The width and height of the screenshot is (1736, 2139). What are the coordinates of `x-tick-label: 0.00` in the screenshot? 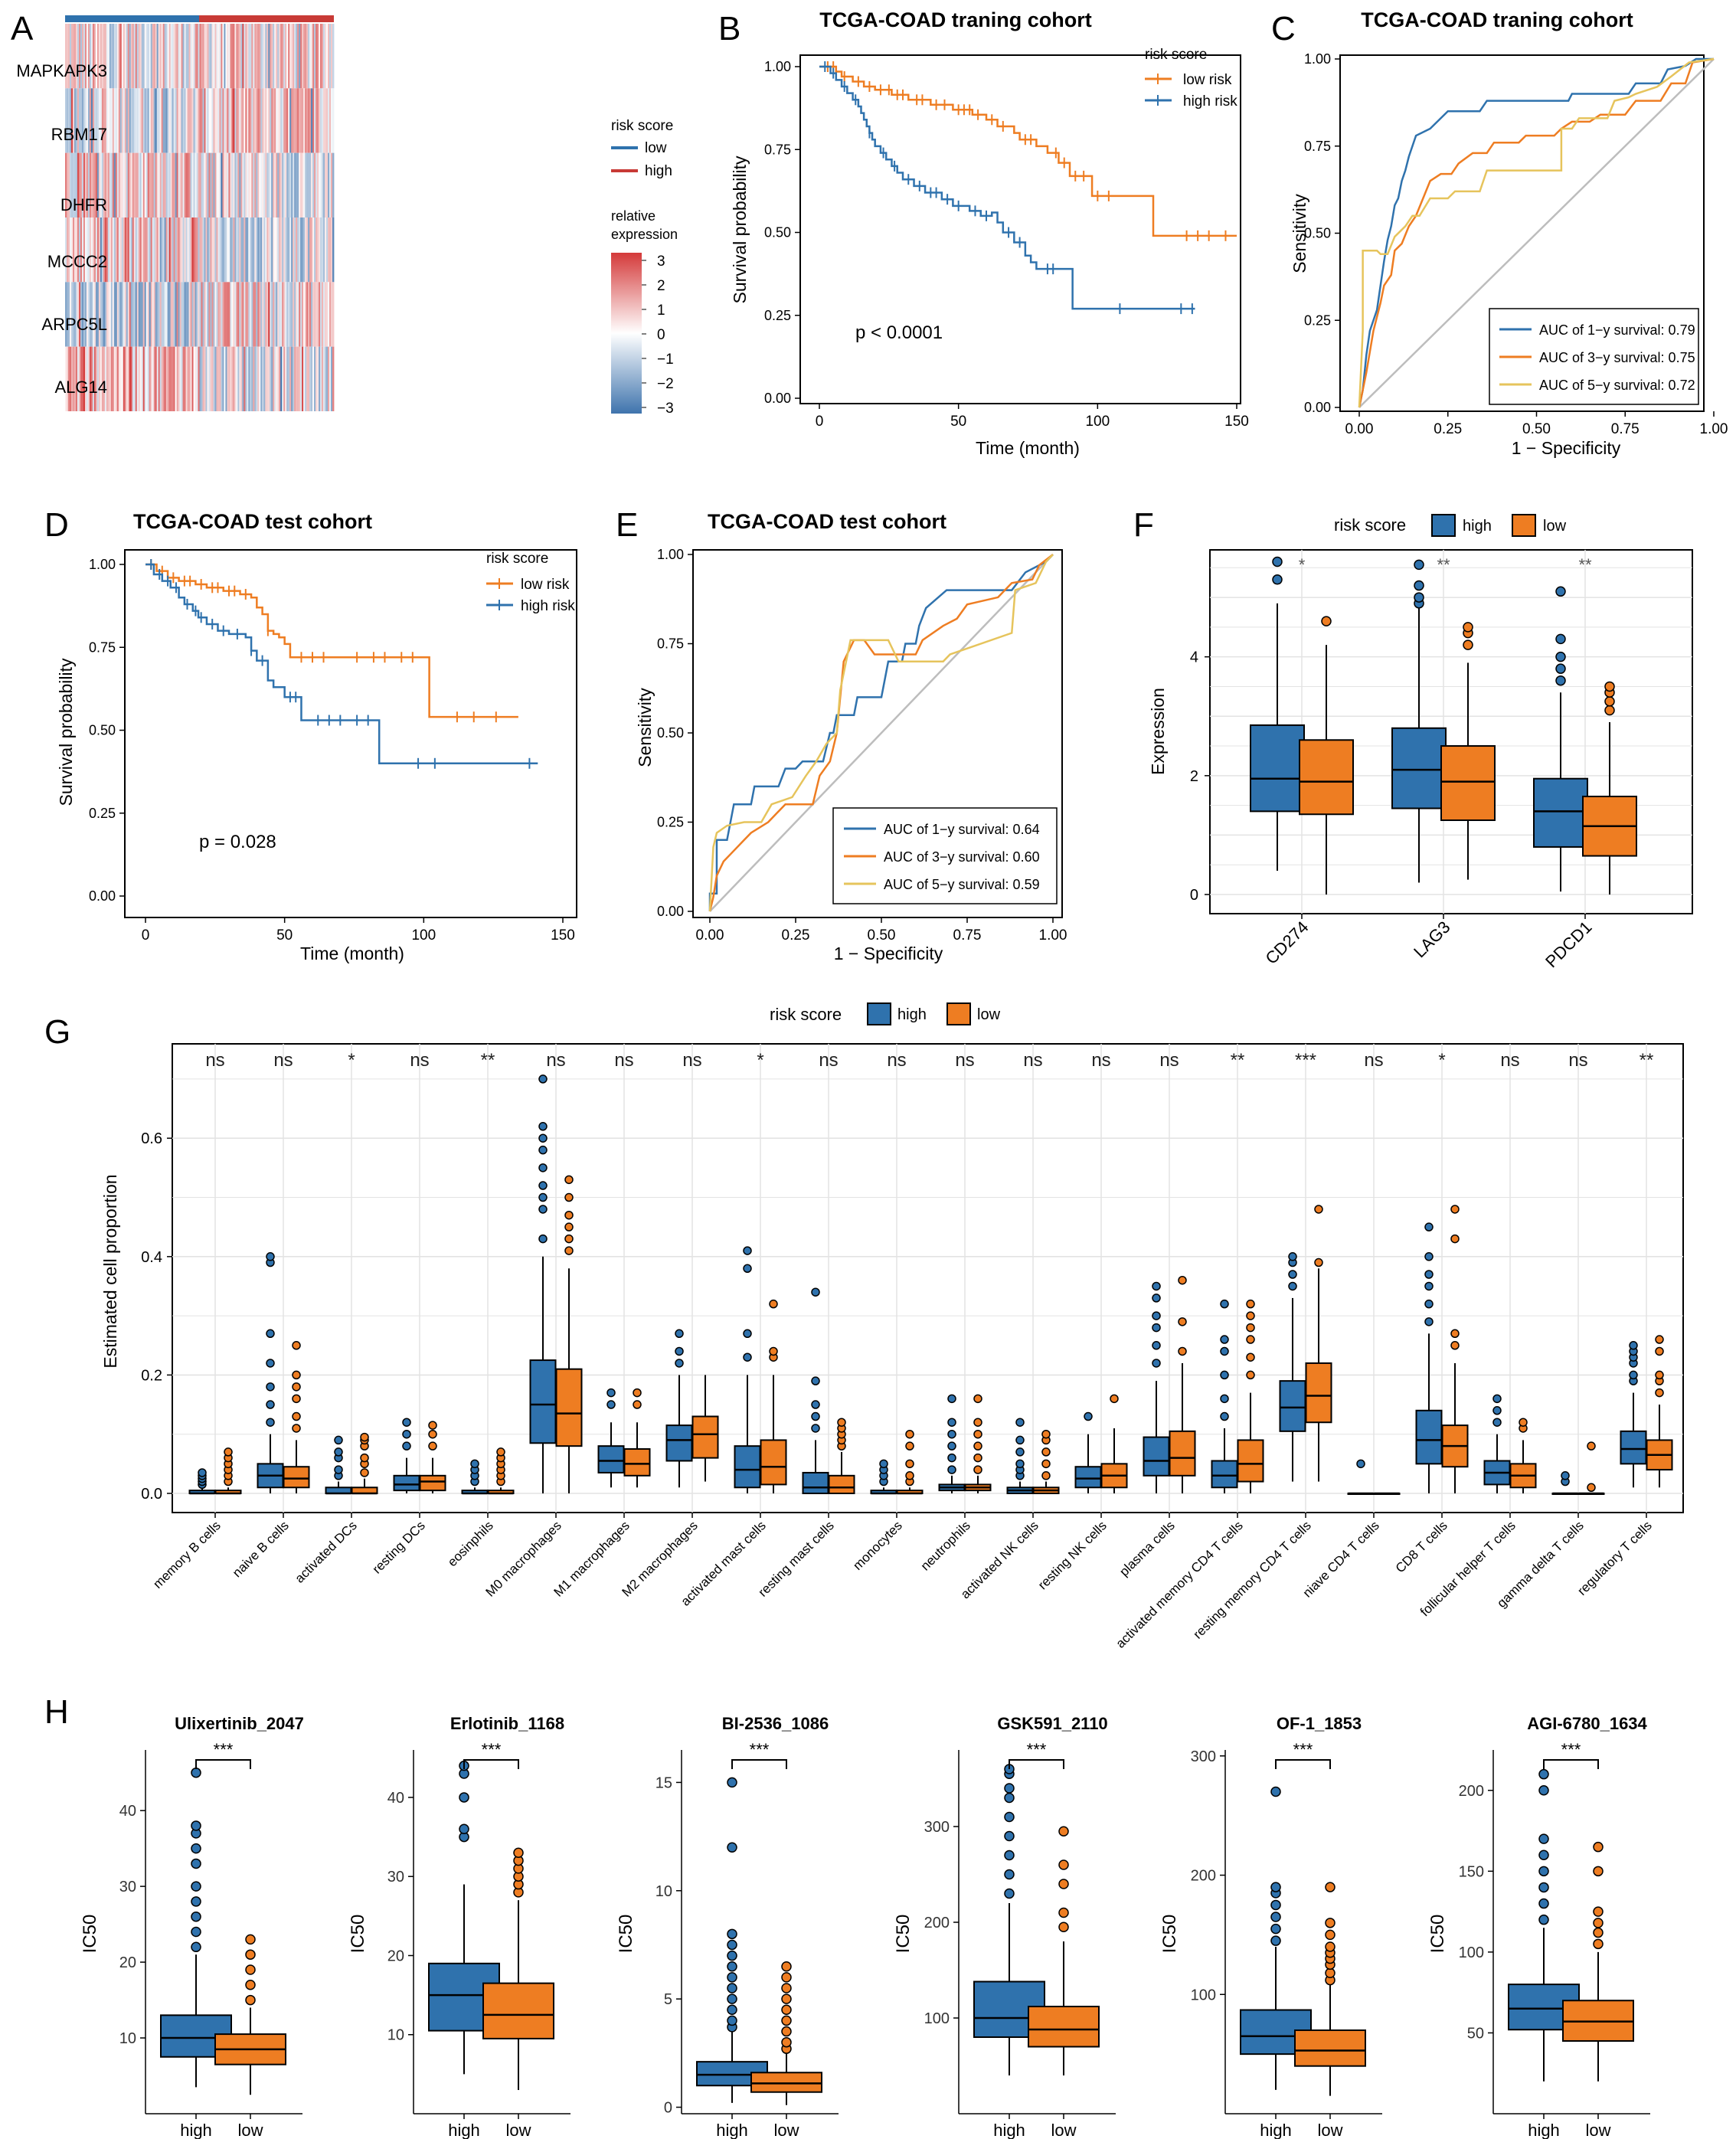 It's located at (710, 936).